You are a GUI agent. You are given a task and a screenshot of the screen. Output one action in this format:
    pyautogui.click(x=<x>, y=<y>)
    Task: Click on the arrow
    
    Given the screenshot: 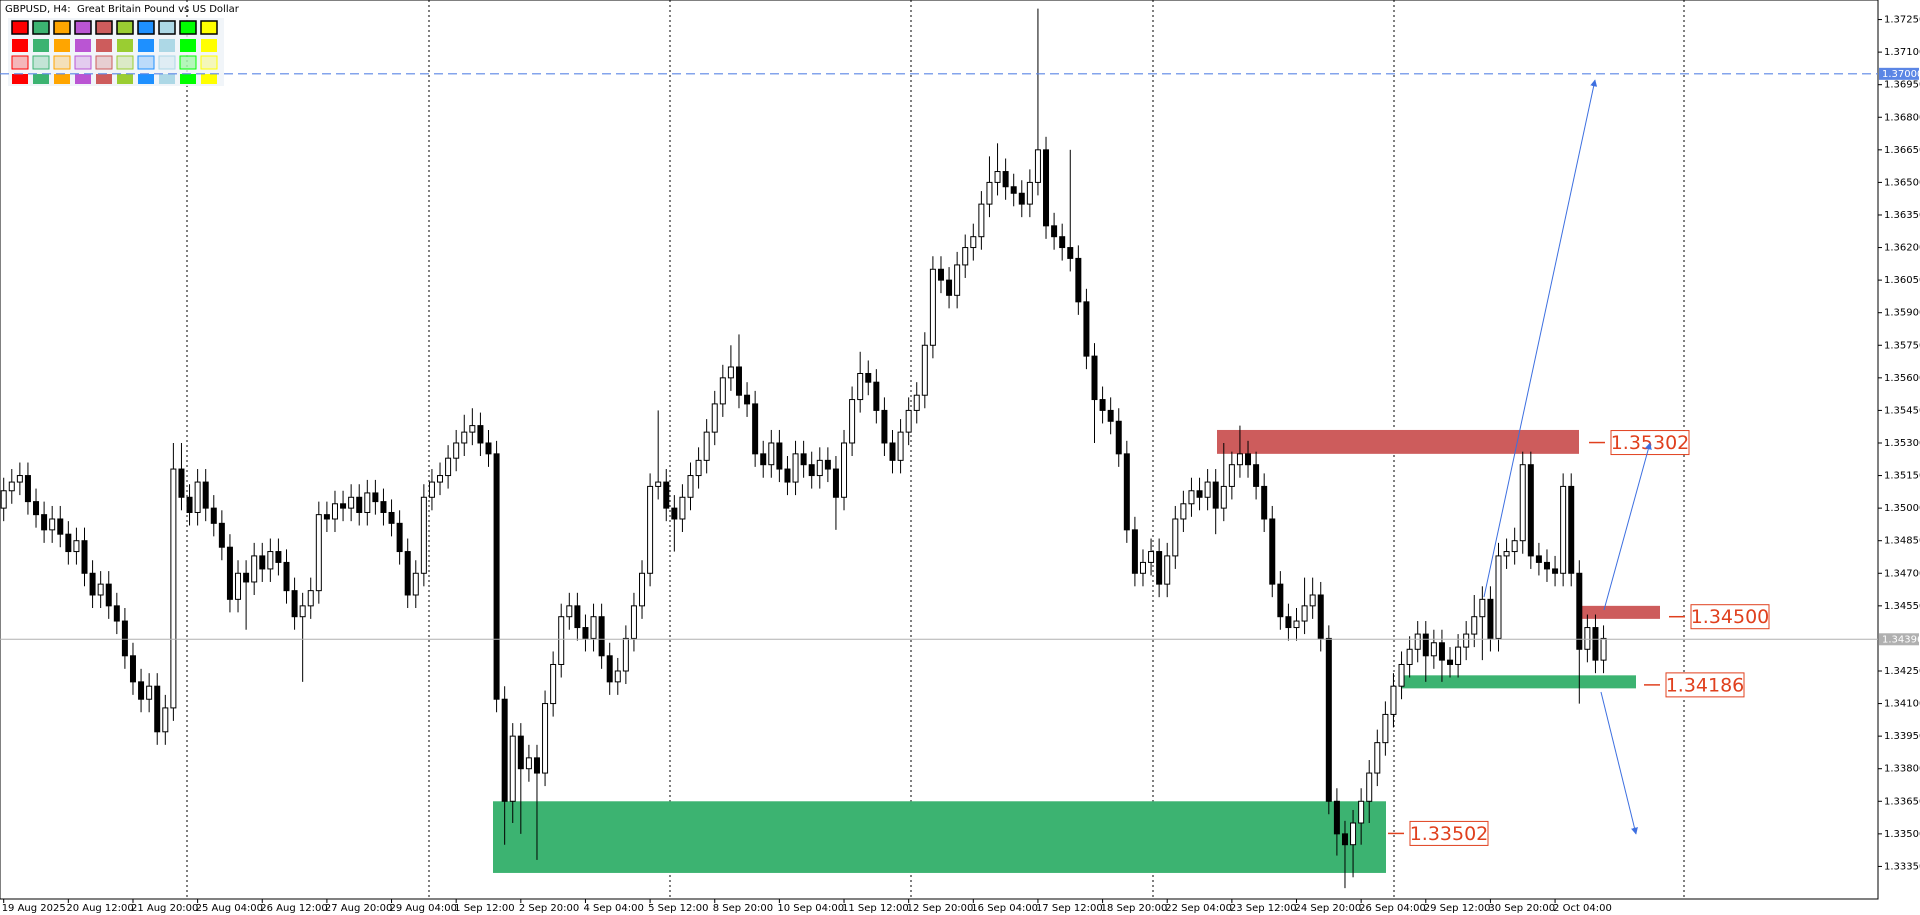 What is the action you would take?
    pyautogui.click(x=1540, y=338)
    